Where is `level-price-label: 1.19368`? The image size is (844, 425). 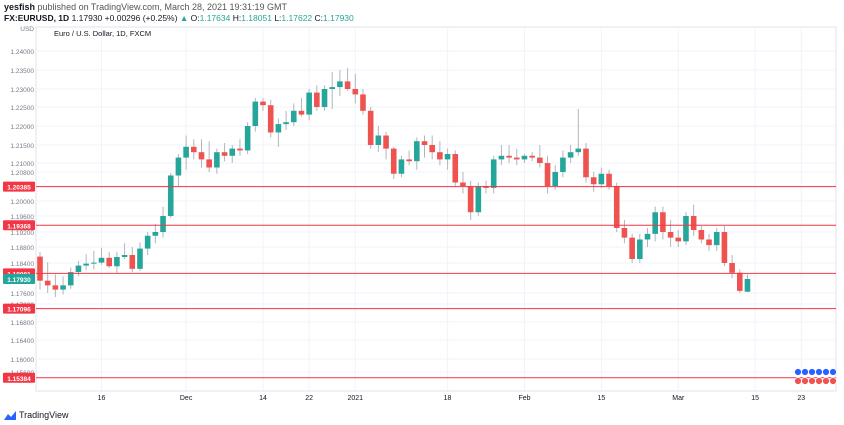
level-price-label: 1.19368 is located at coordinates (19, 226).